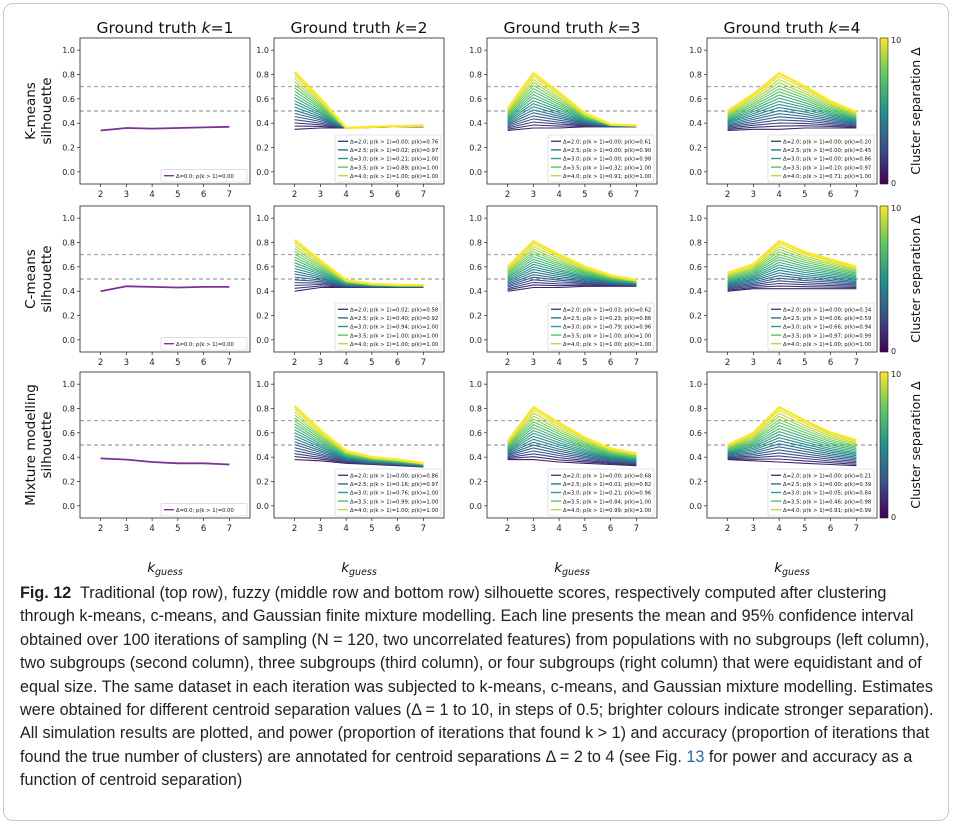  I want to click on legend-entry: Δ=2.5; p(k > 1)=0.06; p(k)=0.59, so click(827, 319).